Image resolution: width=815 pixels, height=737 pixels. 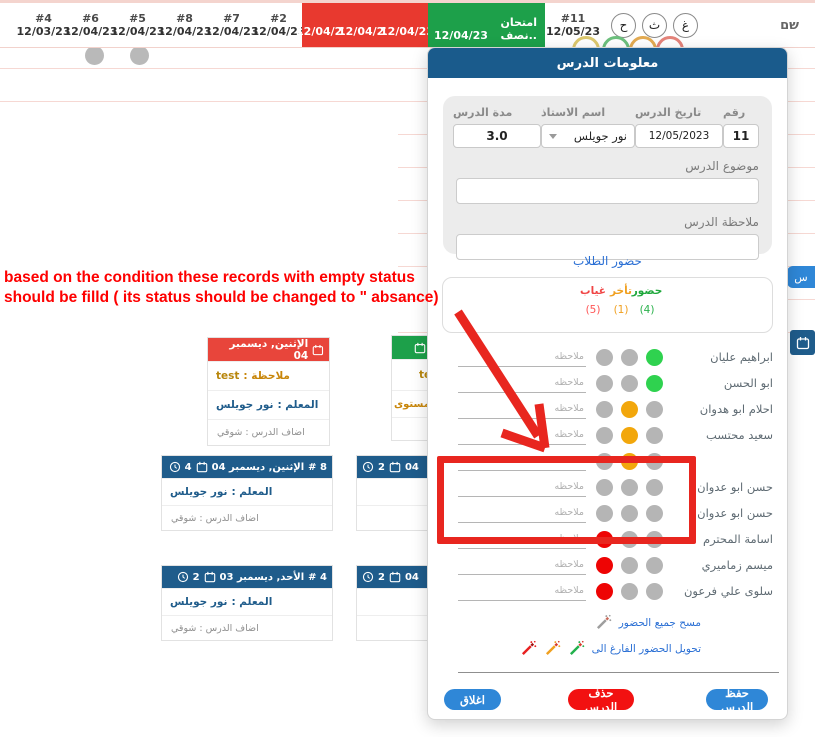 What do you see at coordinates (737, 701) in the screenshot?
I see `save-lesson-button: حفظ الدرس` at bounding box center [737, 701].